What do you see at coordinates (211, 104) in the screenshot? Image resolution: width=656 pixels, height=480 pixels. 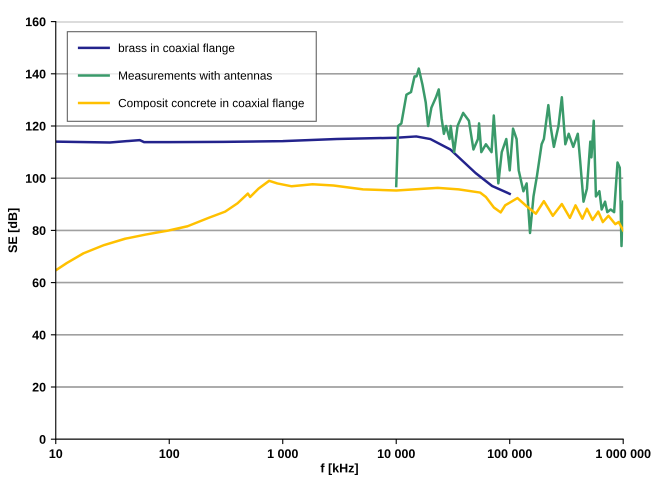 I see `legend-label: Composit concrete in coaxial flange` at bounding box center [211, 104].